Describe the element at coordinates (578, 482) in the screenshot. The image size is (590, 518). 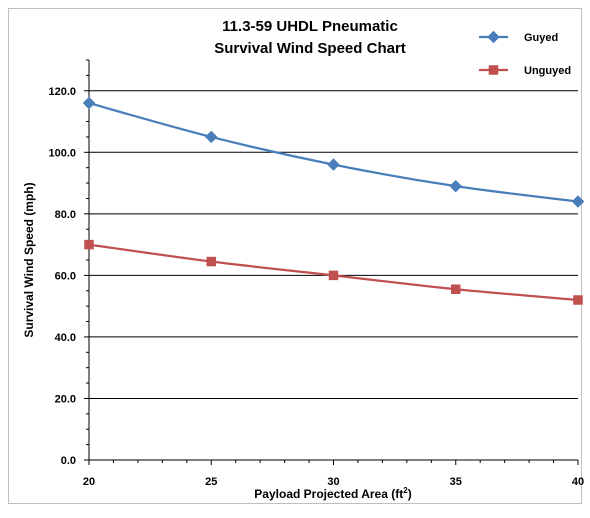
I see `x-tick-label: 40` at that location.